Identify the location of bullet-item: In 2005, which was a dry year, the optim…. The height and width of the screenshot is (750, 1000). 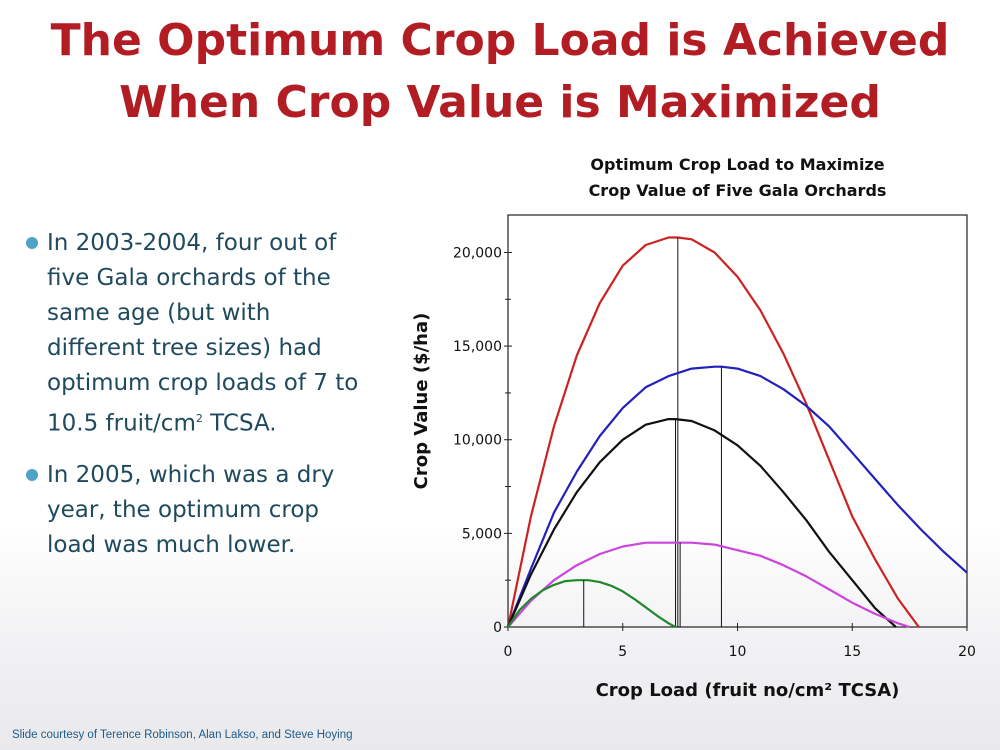
(196, 510).